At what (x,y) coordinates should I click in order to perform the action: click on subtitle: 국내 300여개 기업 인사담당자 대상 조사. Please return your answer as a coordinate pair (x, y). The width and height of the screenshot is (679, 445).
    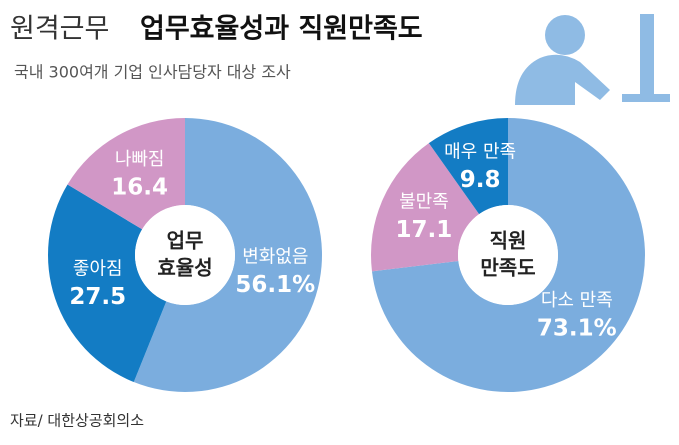
    Looking at the image, I should click on (152, 72).